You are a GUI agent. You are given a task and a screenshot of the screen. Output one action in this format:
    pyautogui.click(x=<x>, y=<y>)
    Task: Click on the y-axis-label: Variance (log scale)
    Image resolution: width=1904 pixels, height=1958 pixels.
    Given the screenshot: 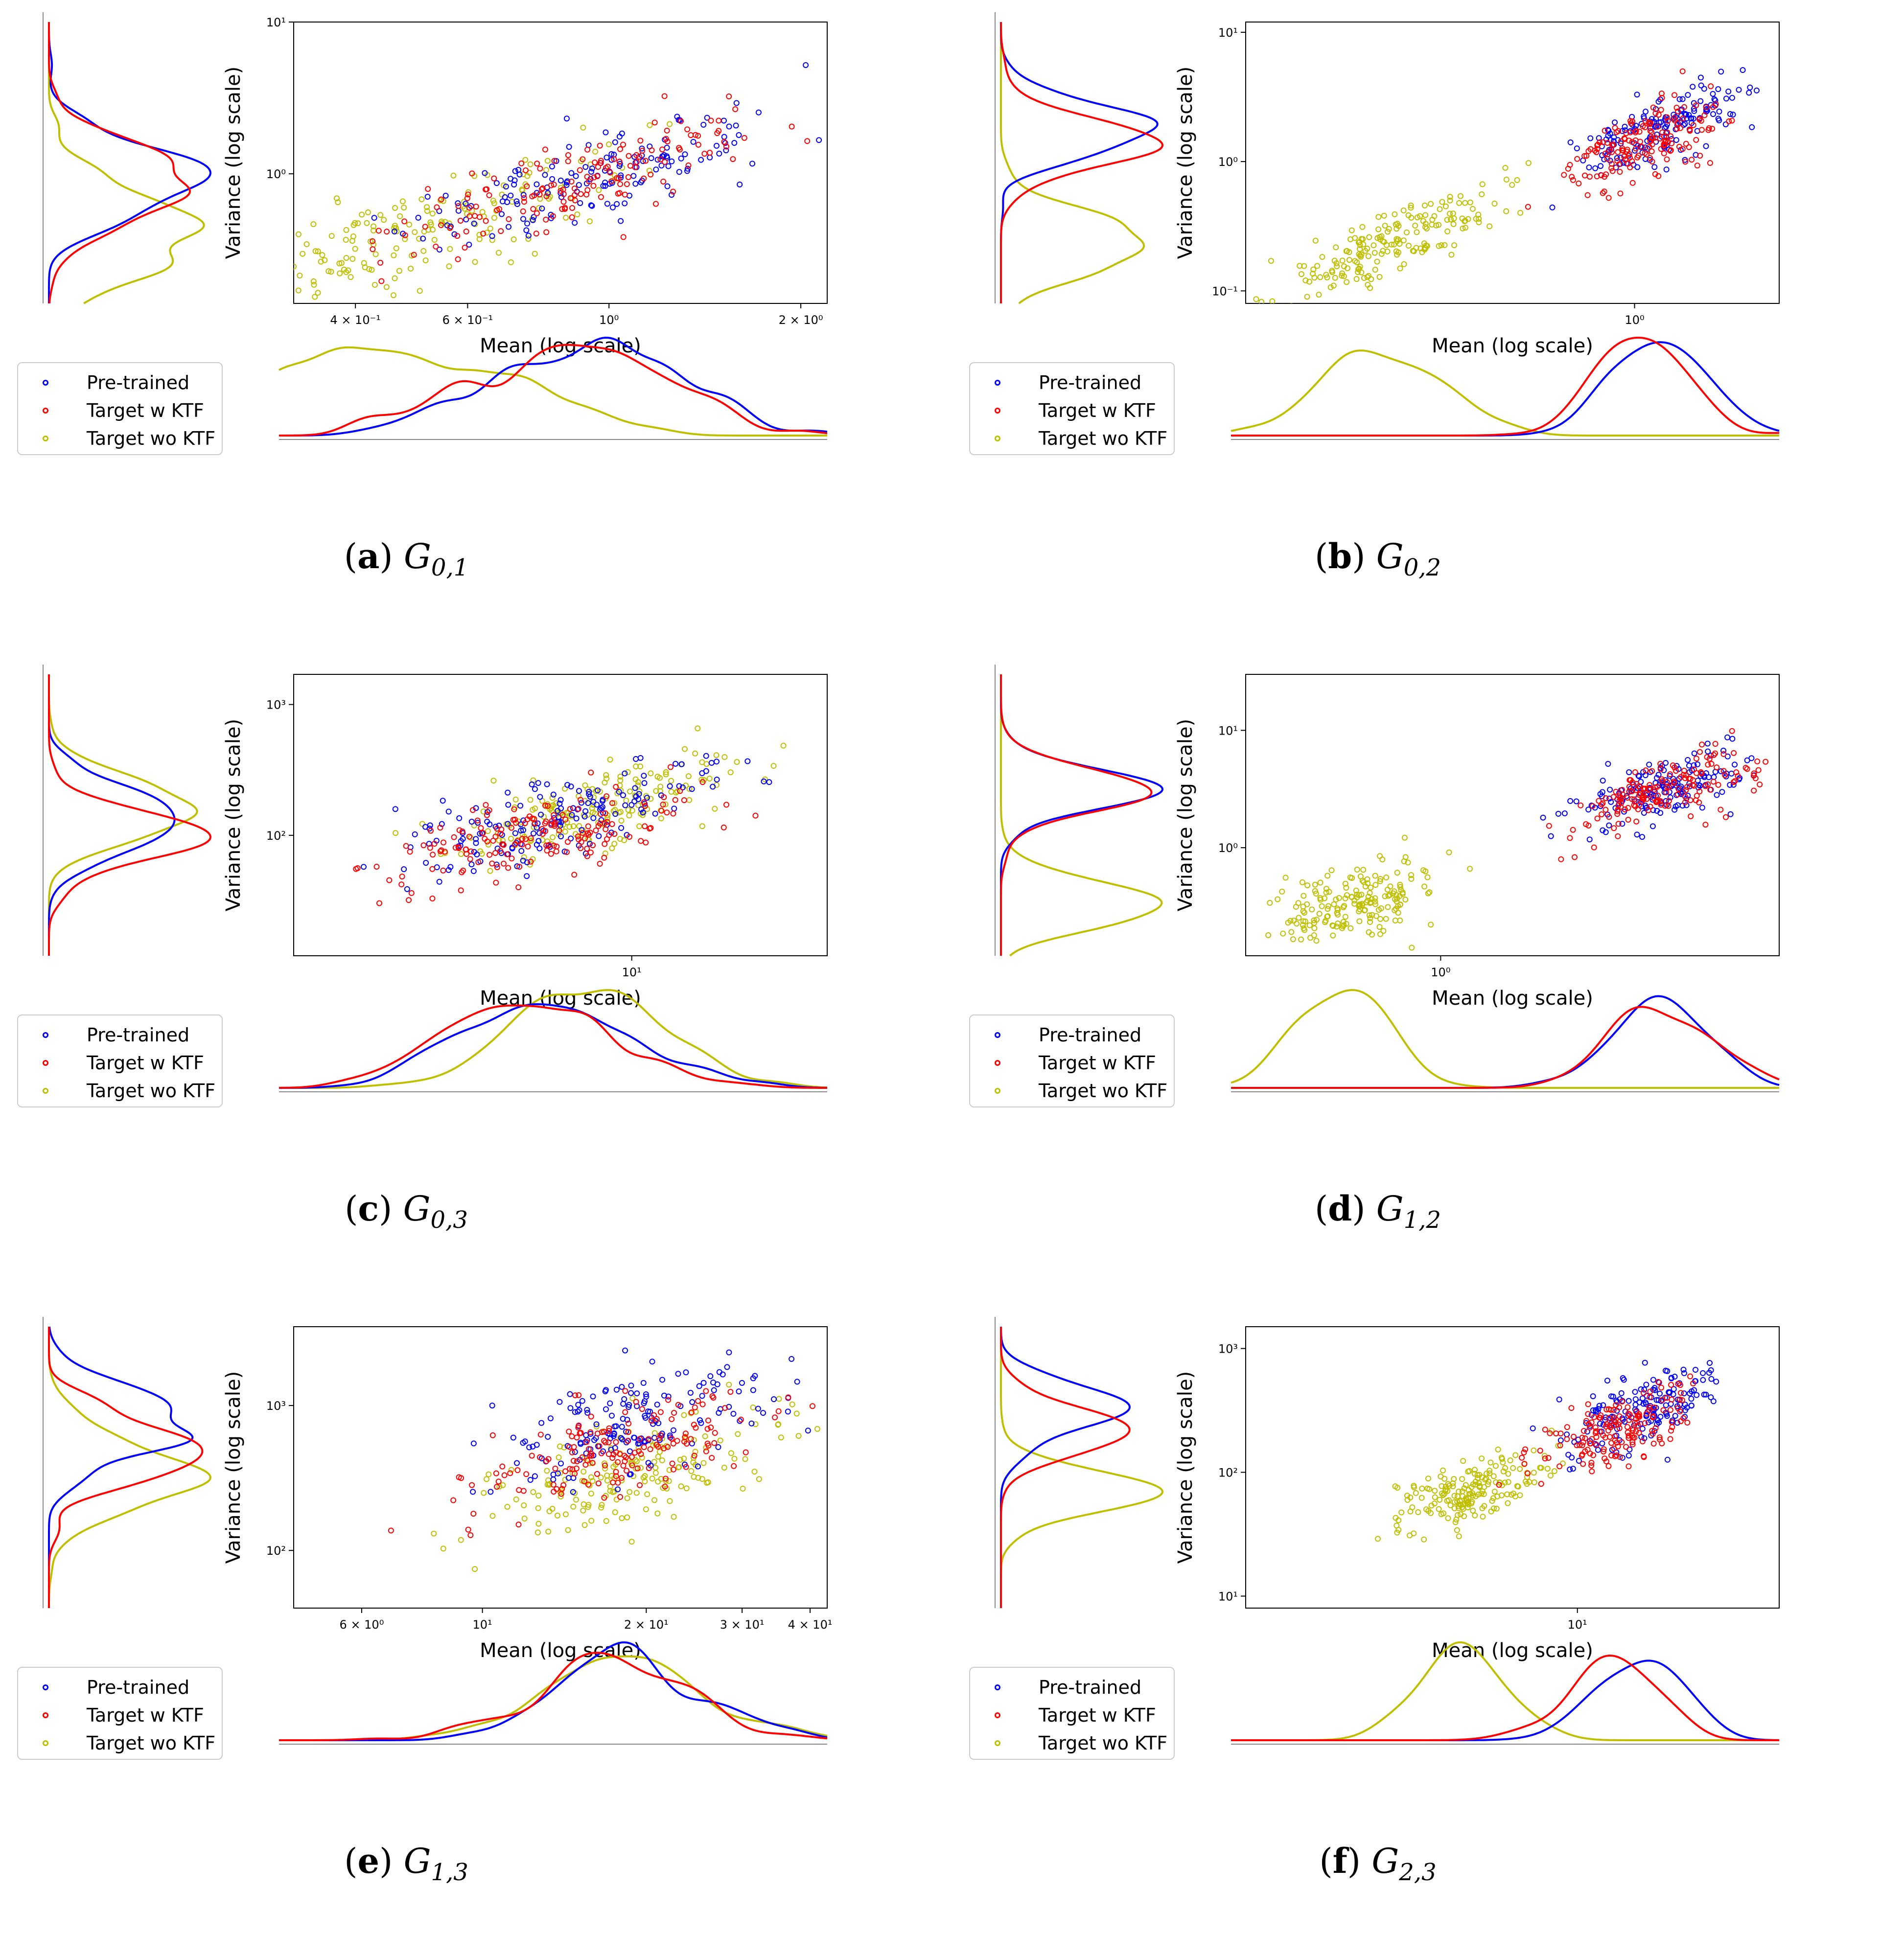 What is the action you would take?
    pyautogui.click(x=1185, y=163)
    